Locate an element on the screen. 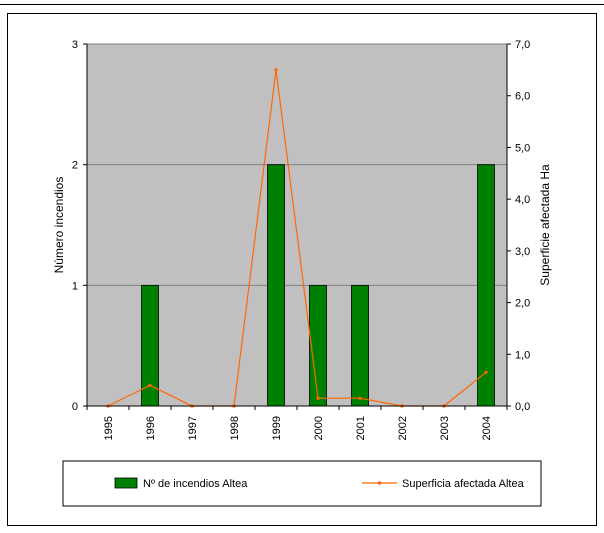 The image size is (604, 533). y2-tick-label: 0,0 is located at coordinates (522, 407).